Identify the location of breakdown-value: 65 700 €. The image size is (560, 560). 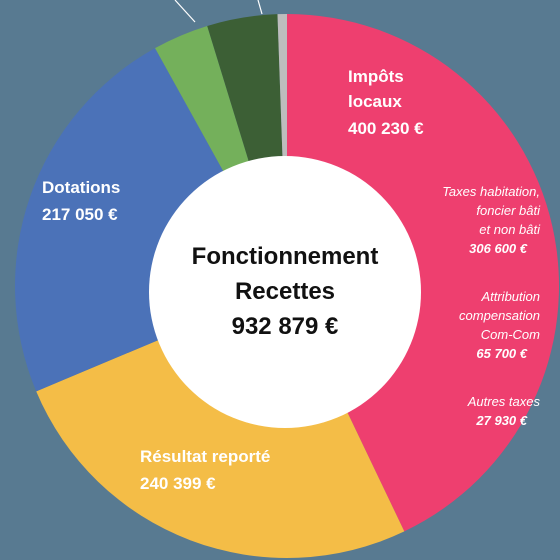
(501, 353).